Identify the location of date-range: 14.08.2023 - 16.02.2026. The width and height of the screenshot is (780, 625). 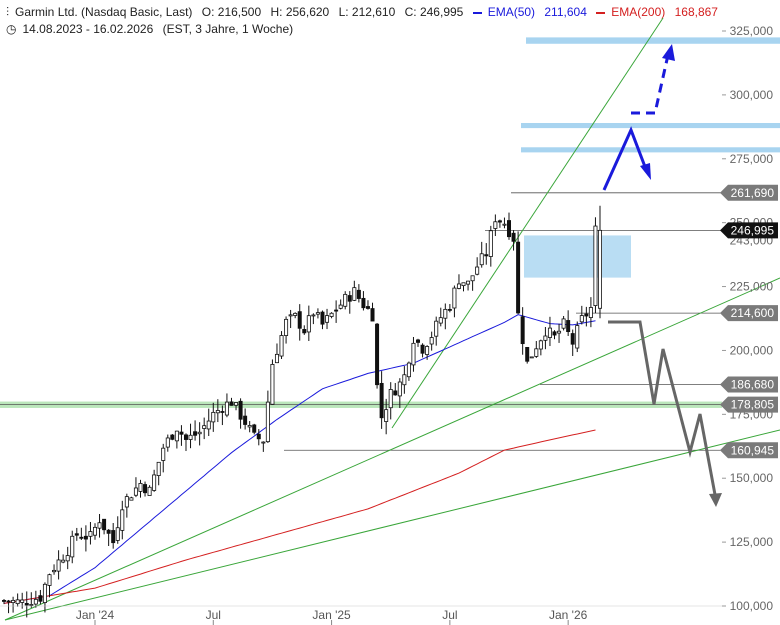
(88, 29).